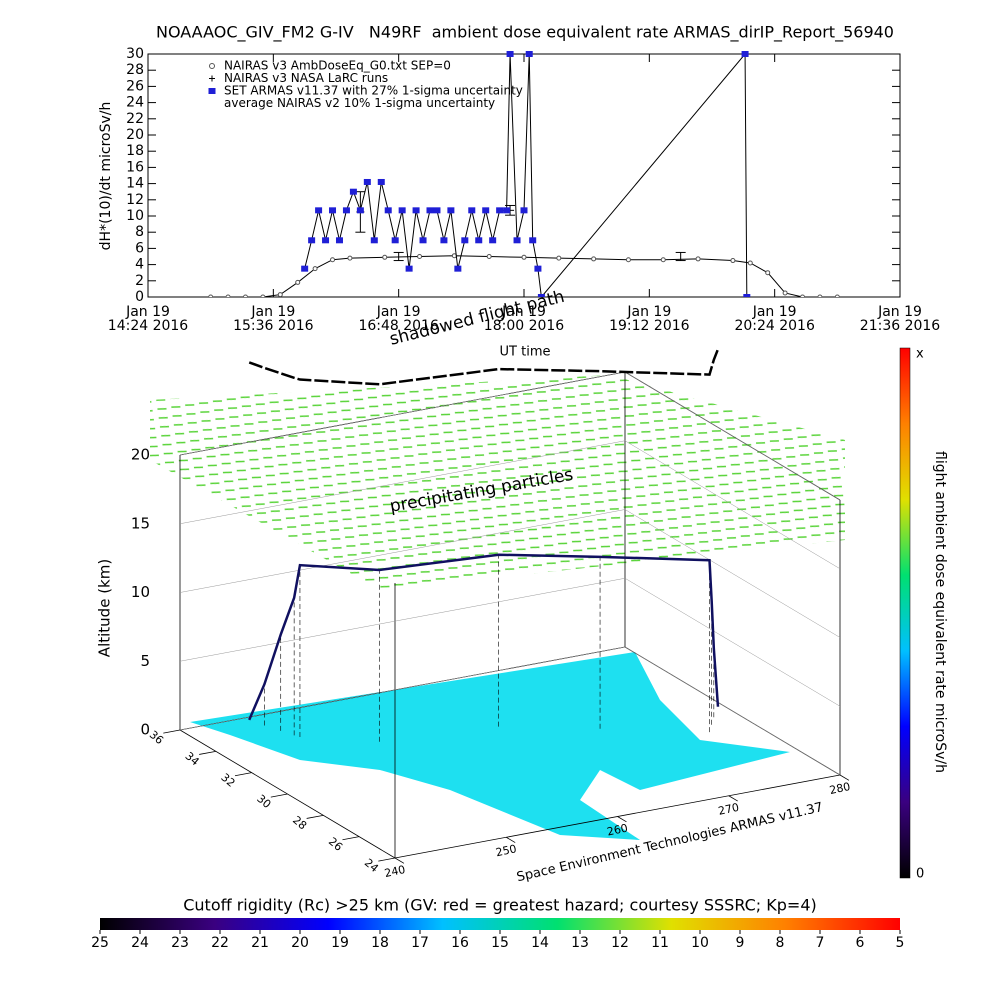 The width and height of the screenshot is (1000, 1000). What do you see at coordinates (220, 943) in the screenshot?
I see `colorbar-tick-label: 22` at bounding box center [220, 943].